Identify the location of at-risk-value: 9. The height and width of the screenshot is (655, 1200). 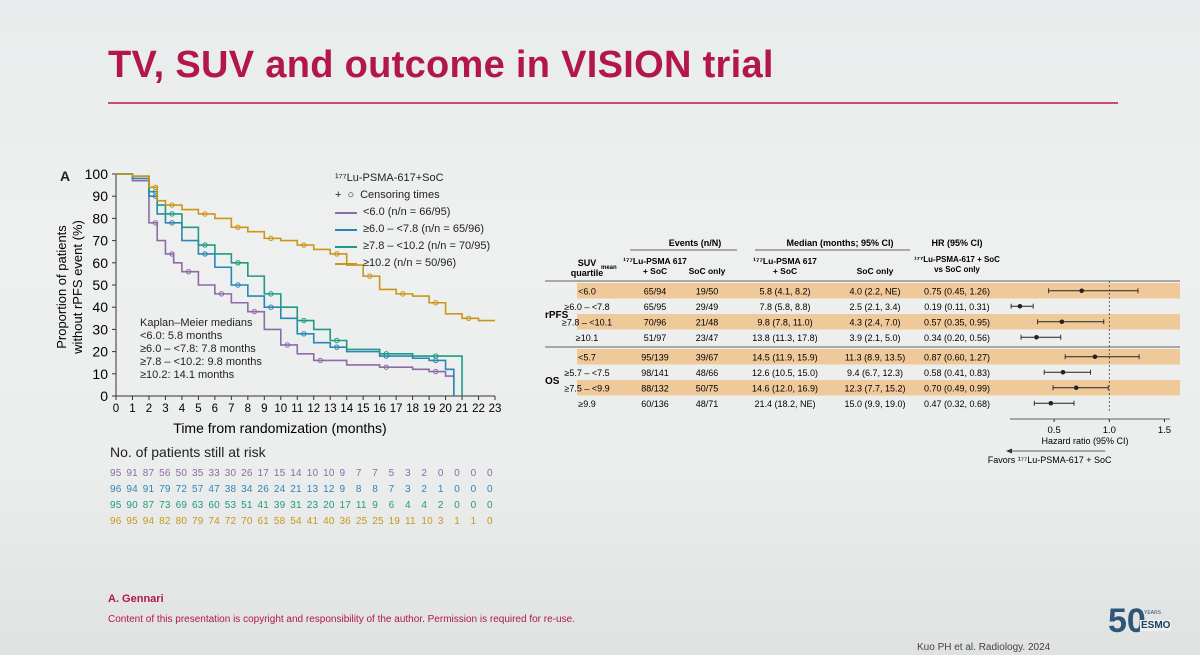
(375, 505).